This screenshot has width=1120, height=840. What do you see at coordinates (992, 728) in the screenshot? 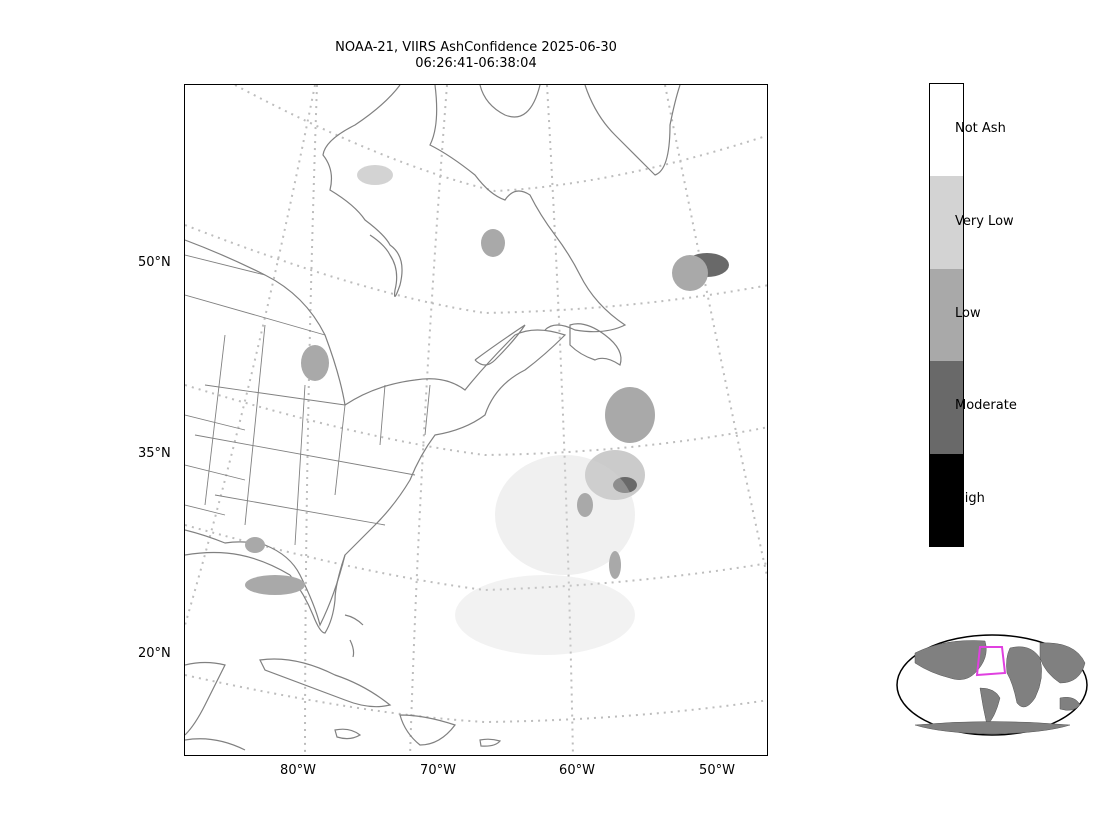
I see `inset-antarctica` at bounding box center [992, 728].